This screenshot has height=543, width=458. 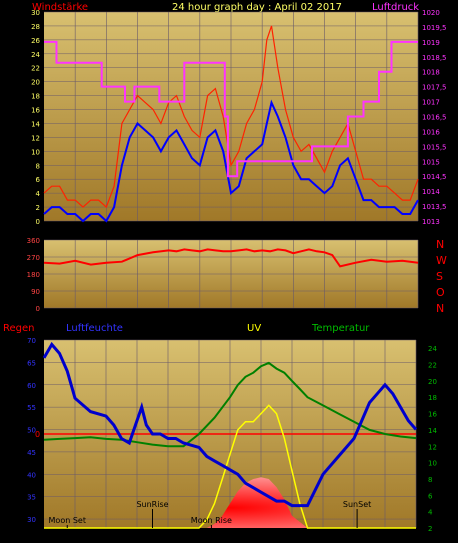 I want to click on y-tick-label: 26, so click(x=35, y=41).